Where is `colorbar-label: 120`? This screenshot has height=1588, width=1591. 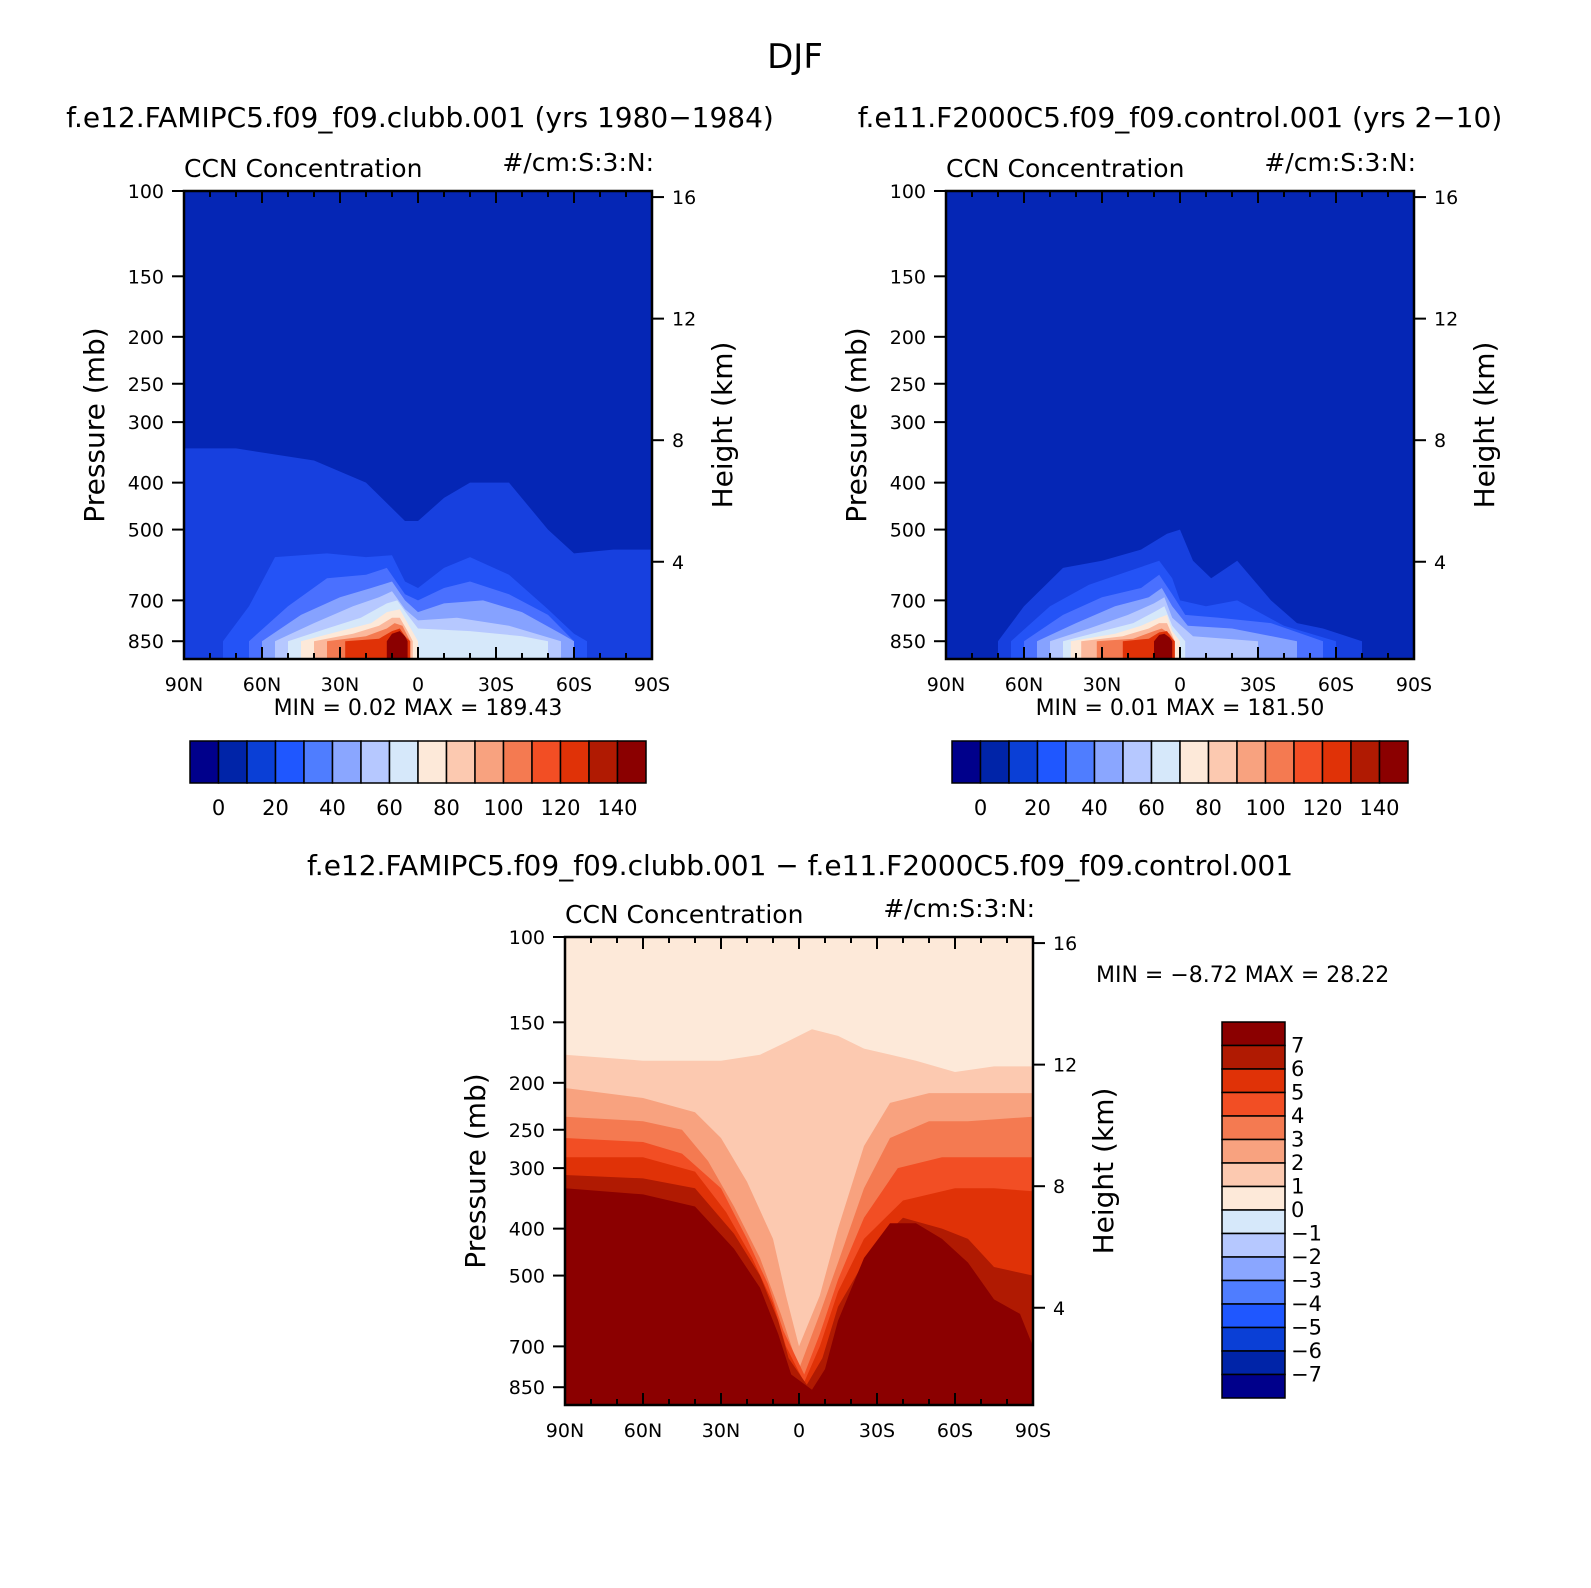 colorbar-label: 120 is located at coordinates (560, 808).